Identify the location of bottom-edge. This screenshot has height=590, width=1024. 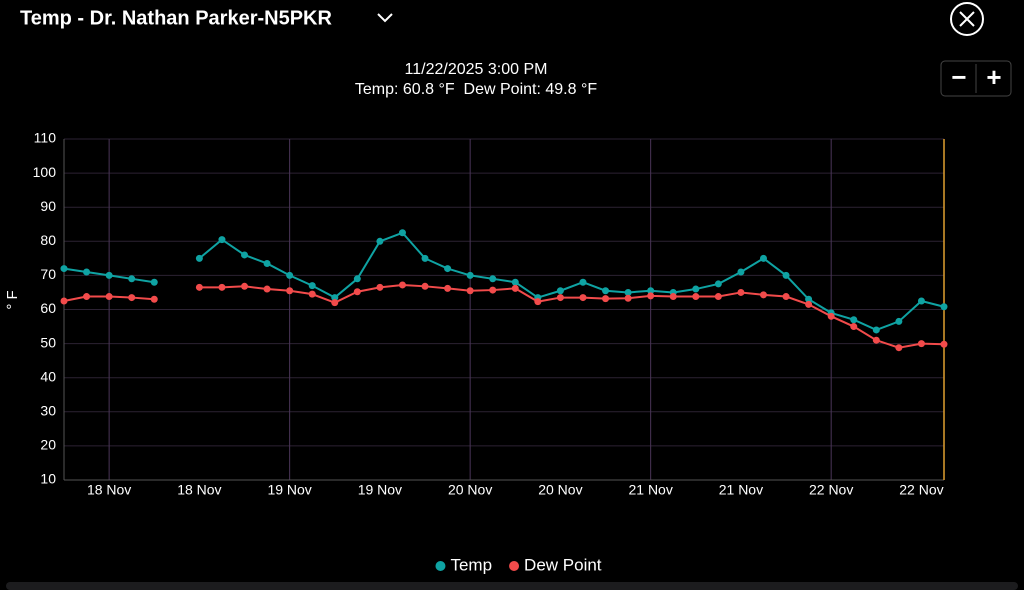
(512, 586).